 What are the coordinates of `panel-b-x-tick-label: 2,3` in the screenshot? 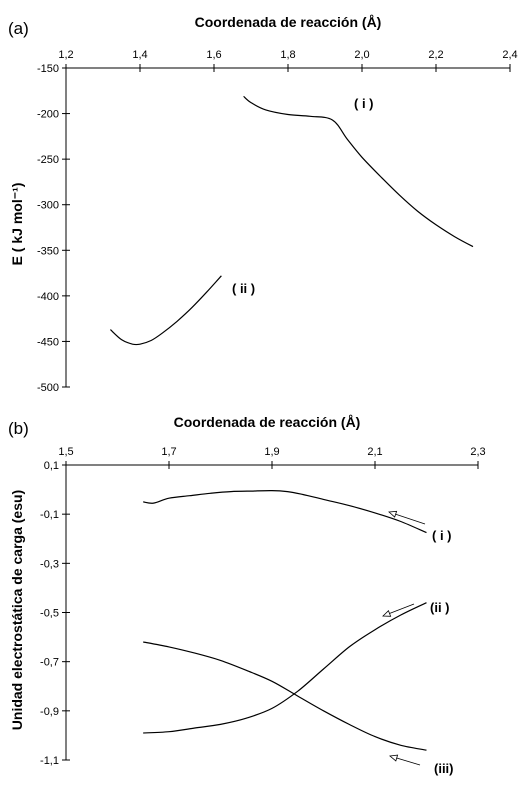 It's located at (477, 452).